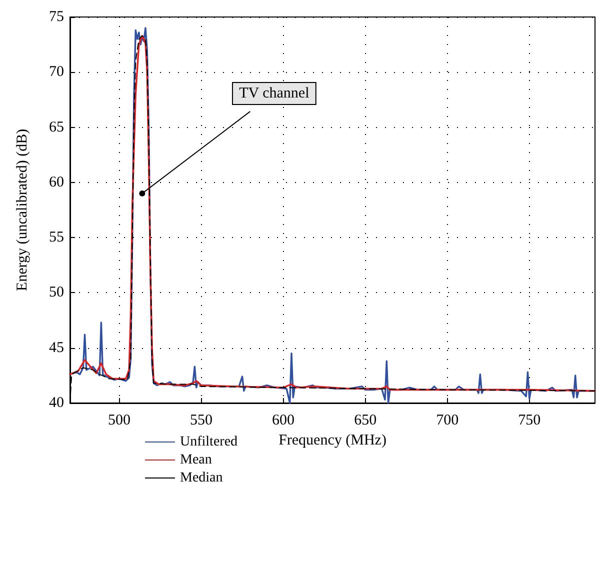 Image resolution: width=599 pixels, height=567 pixels. Describe the element at coordinates (201, 420) in the screenshot. I see `x-tick-label: 550` at that location.